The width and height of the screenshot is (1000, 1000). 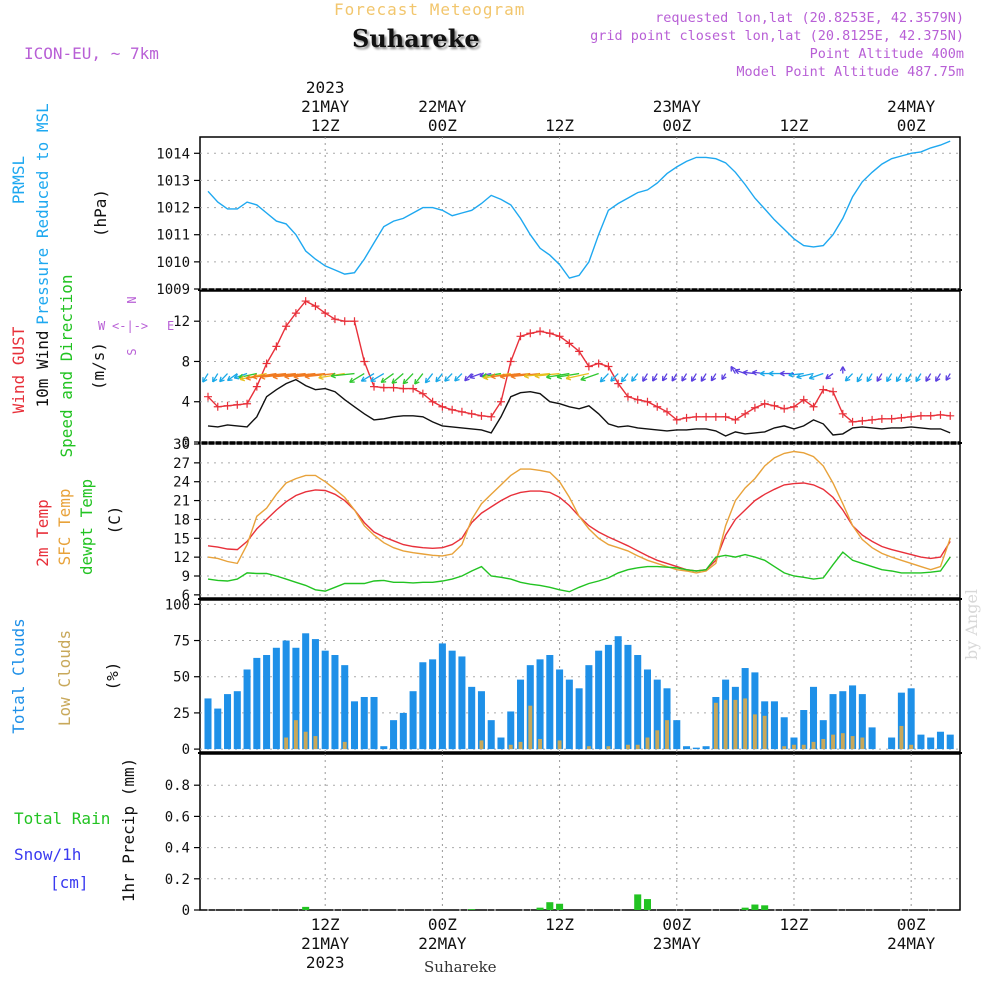 What do you see at coordinates (128, 830) in the screenshot?
I see `precip-axis-label: 1hr Precip (mm)` at bounding box center [128, 830].